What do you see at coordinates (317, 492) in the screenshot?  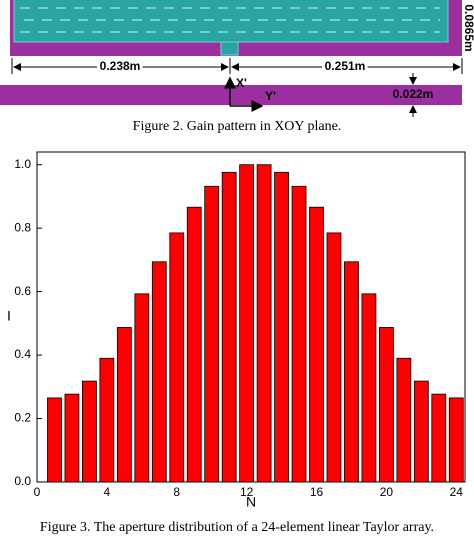 I see `x-tick-label: 16` at bounding box center [317, 492].